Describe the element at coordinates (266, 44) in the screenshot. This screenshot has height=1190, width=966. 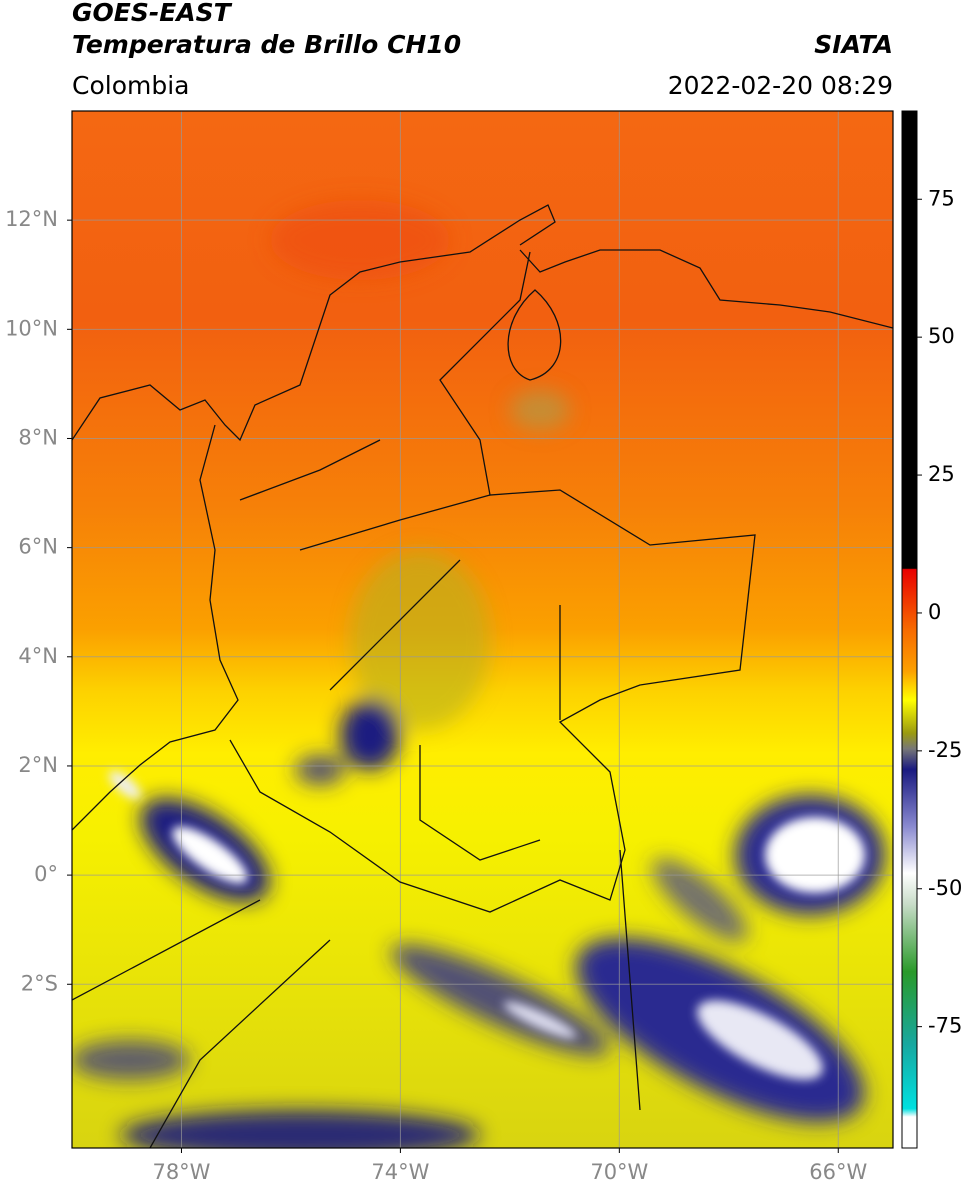
I see `subtitle: Temperatura de Brillo CH10` at that location.